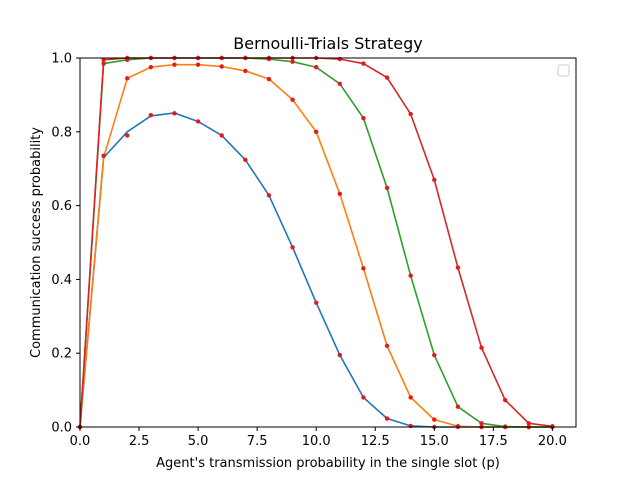  What do you see at coordinates (61, 59) in the screenshot?
I see `y-tick-label: 1.0` at bounding box center [61, 59].